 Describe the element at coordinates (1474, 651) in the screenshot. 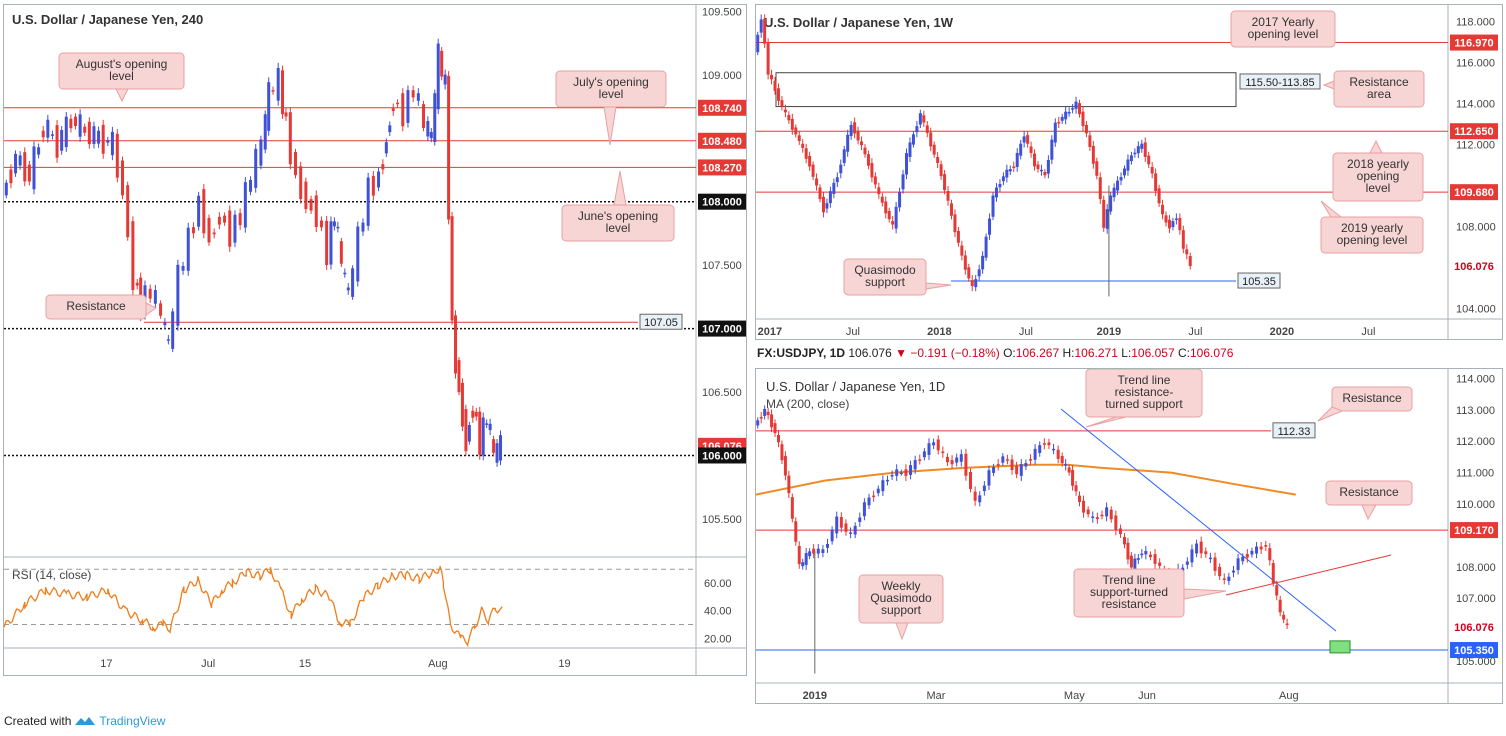

I see `price-tag: 105.350` at that location.